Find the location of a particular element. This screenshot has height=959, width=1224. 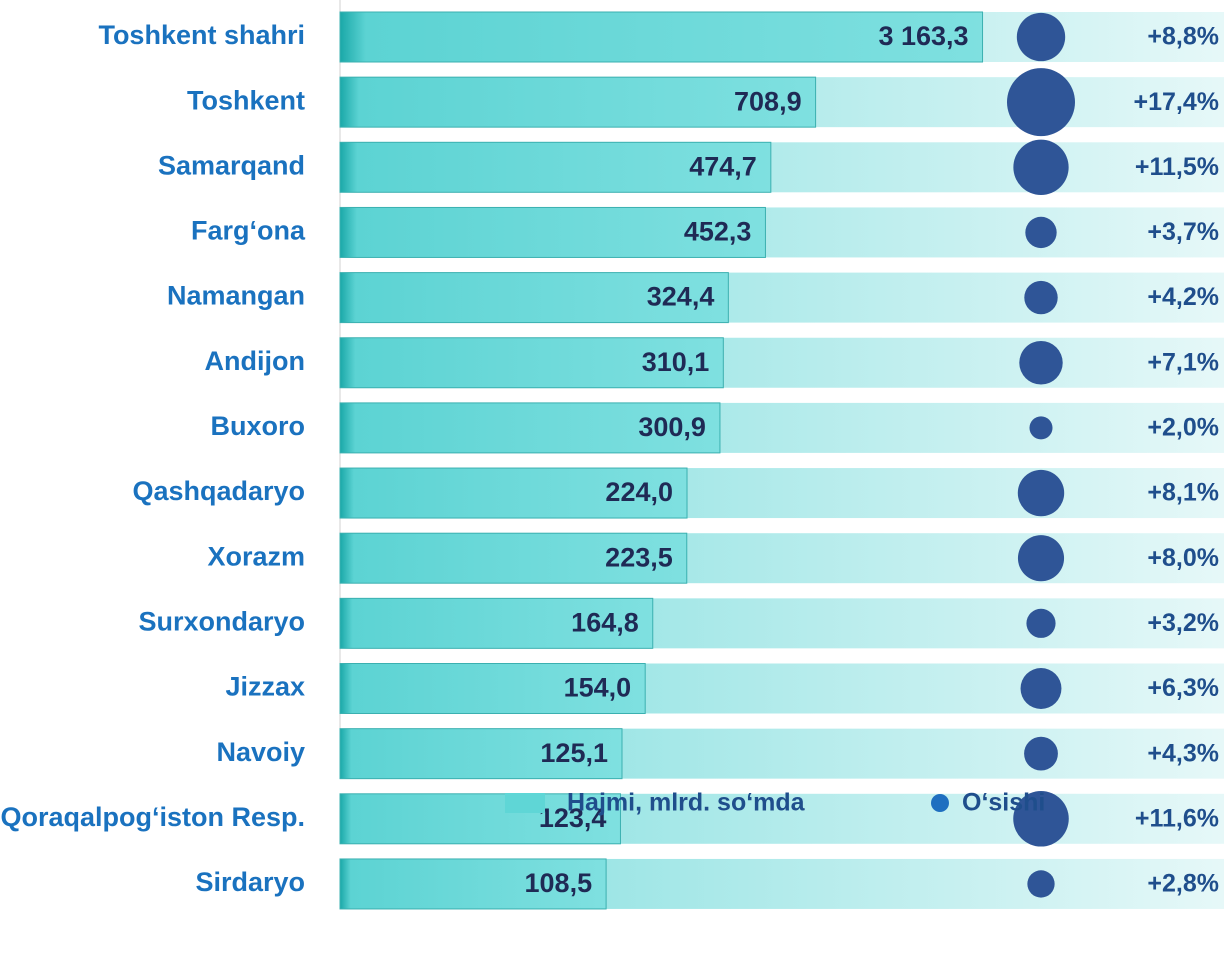

growth-label: +4,3% is located at coordinates (1183, 753).